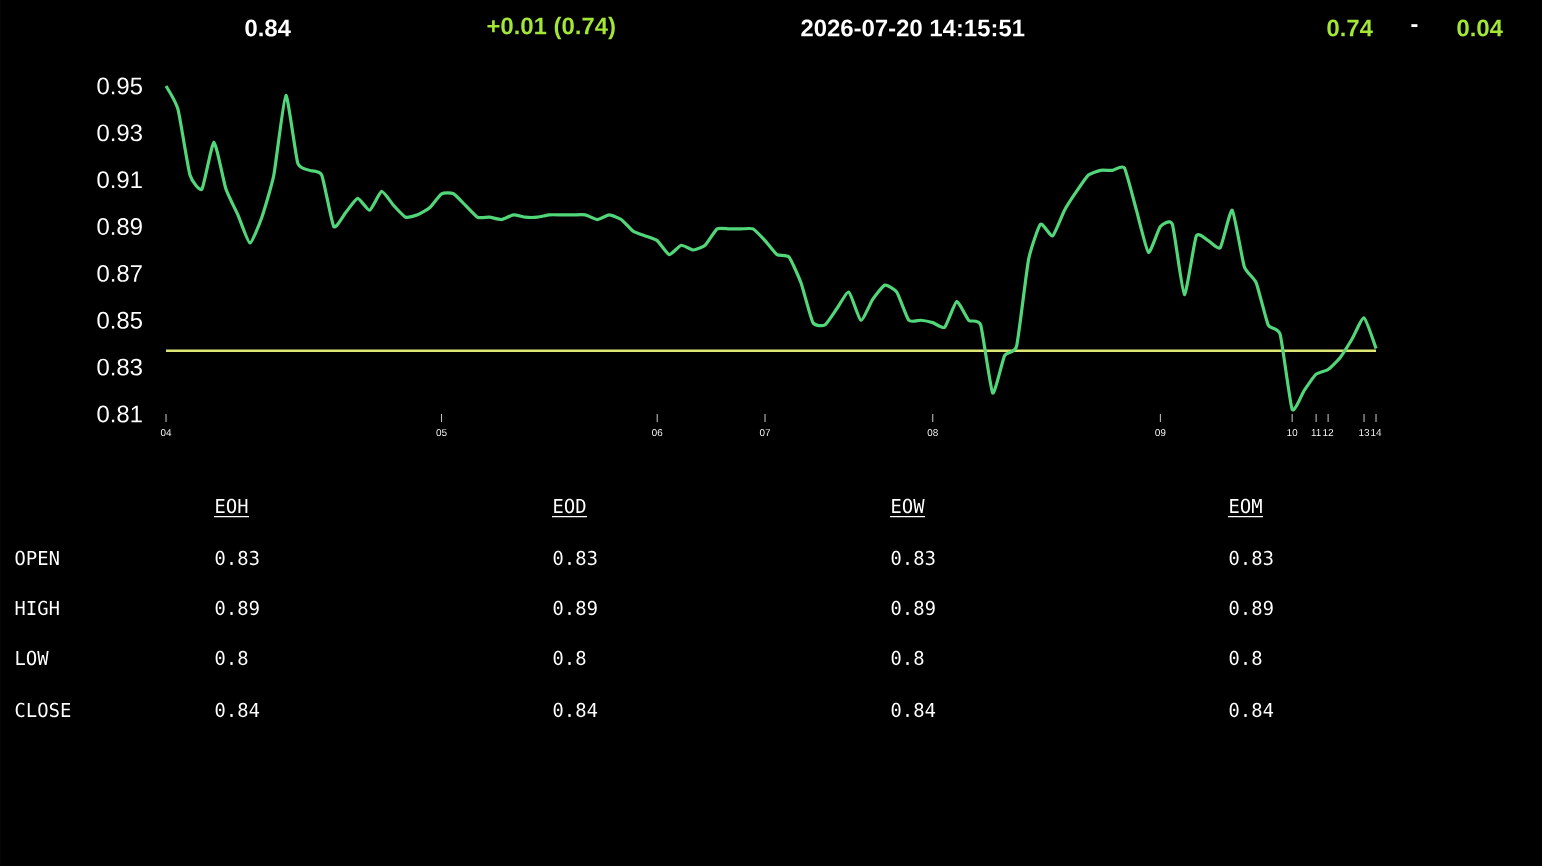  I want to click on text: 2026-07-20 14:15:51, so click(913, 28).